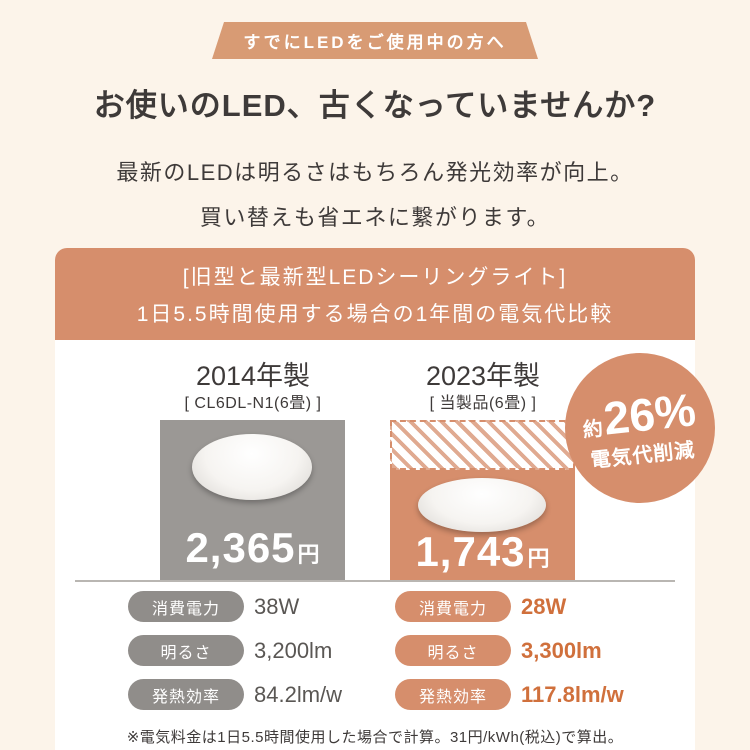 Image resolution: width=750 pixels, height=750 pixels. I want to click on footnote: ※電気料金は1日5.5時間使用した場合で計算。31円/kWh(税込)で算出。, so click(375, 737).